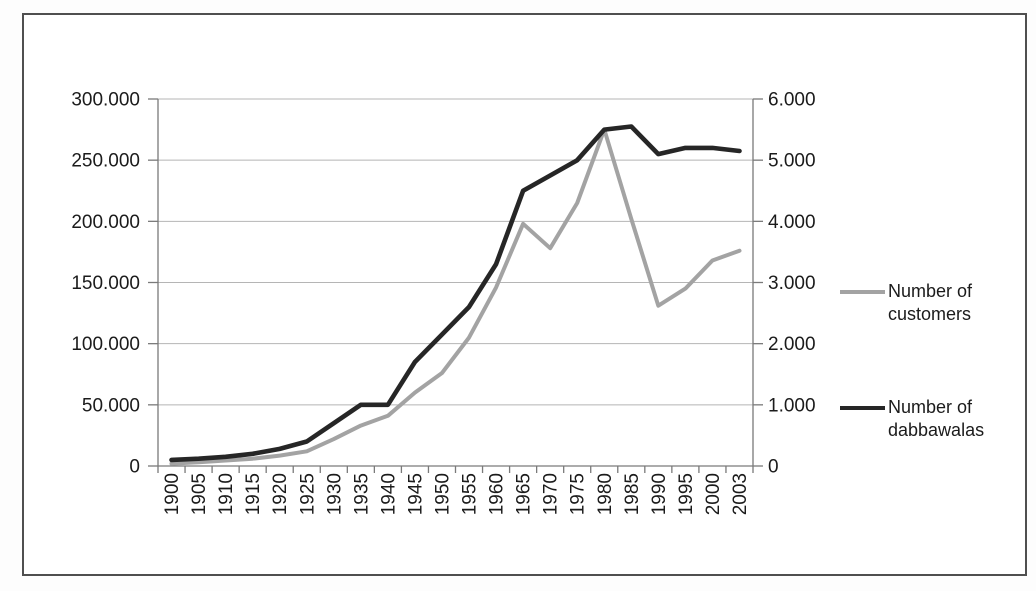 The image size is (1036, 591). What do you see at coordinates (199, 494) in the screenshot?
I see `x-axis-tick-label: 1905` at bounding box center [199, 494].